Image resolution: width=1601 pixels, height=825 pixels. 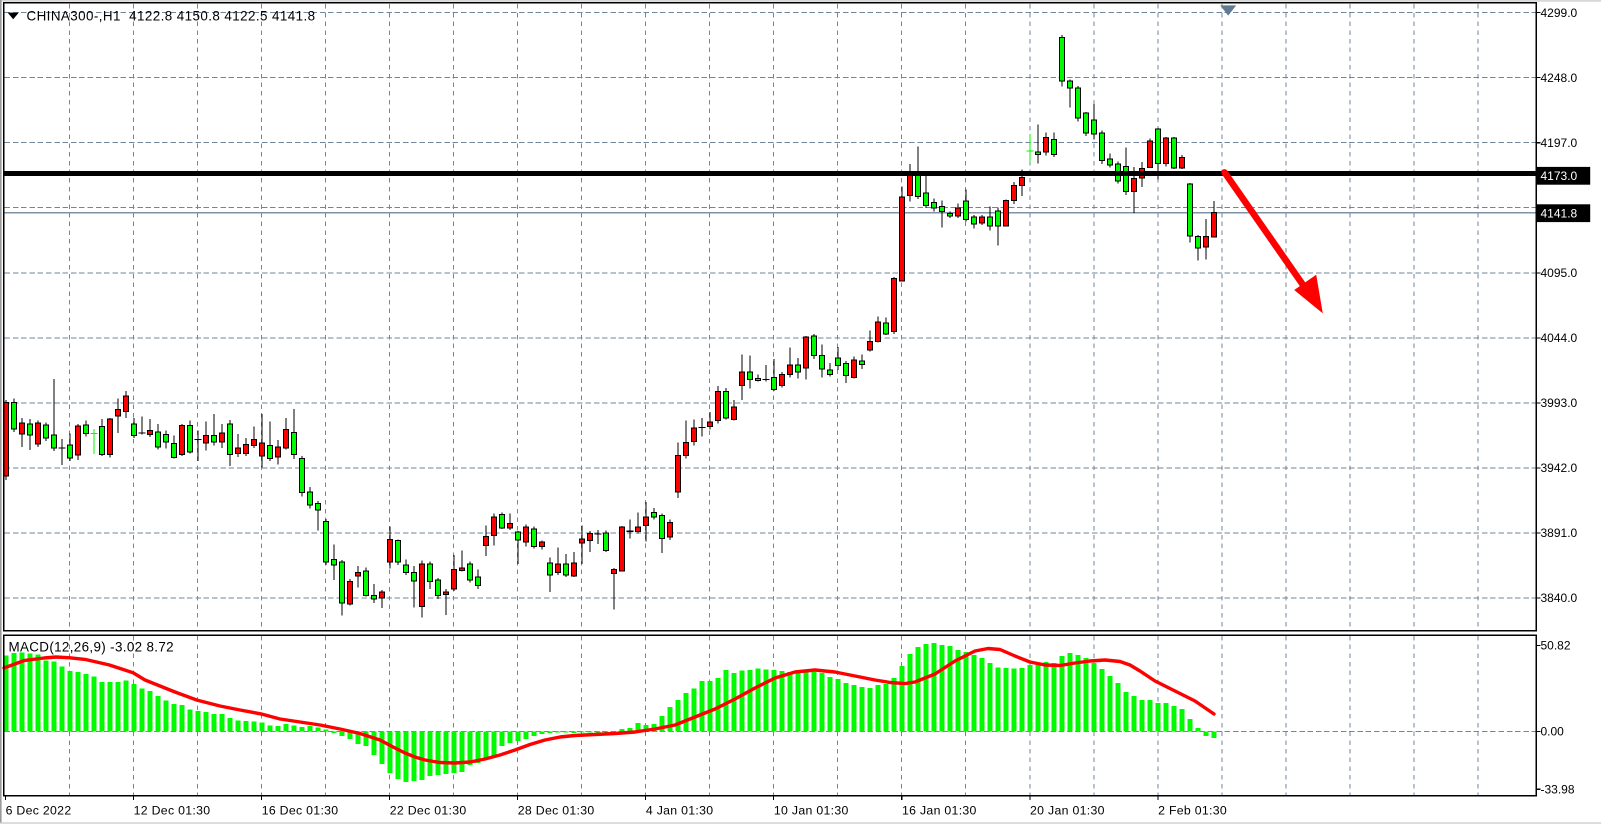 I want to click on svg-text: 4248.0, so click(x=1559, y=78).